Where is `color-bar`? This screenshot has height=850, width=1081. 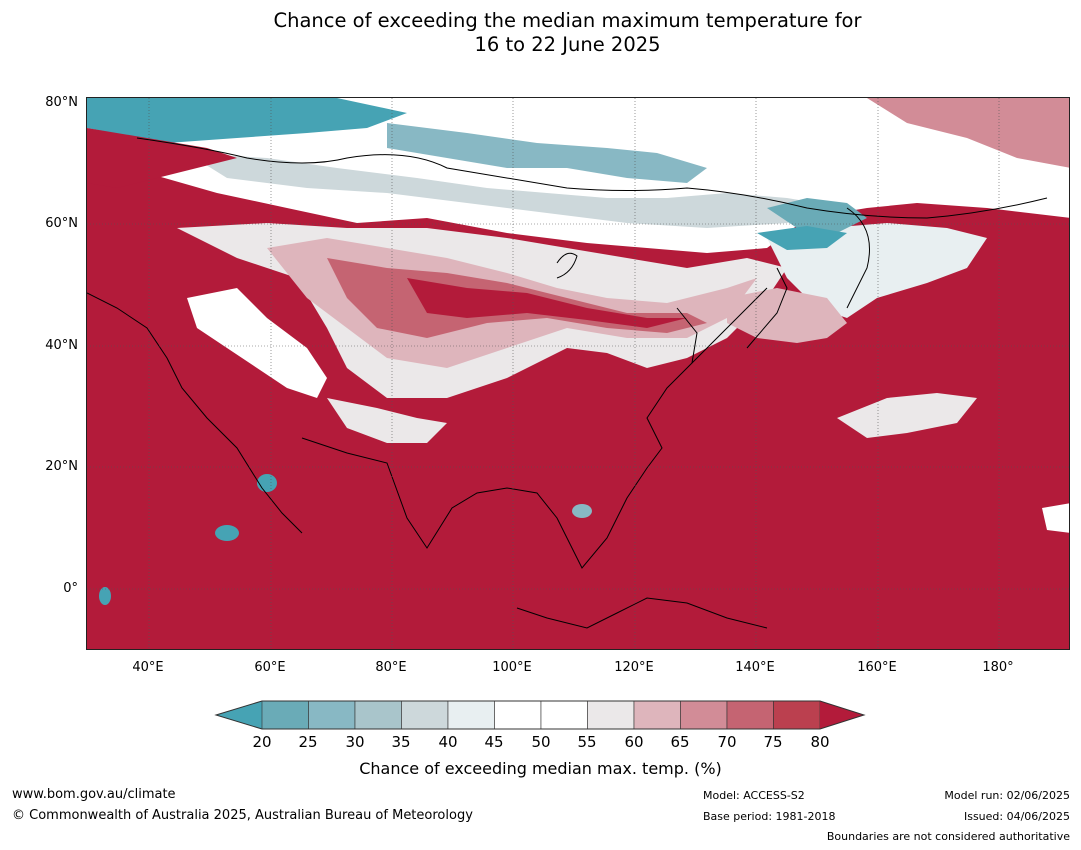
color-bar is located at coordinates (540, 715).